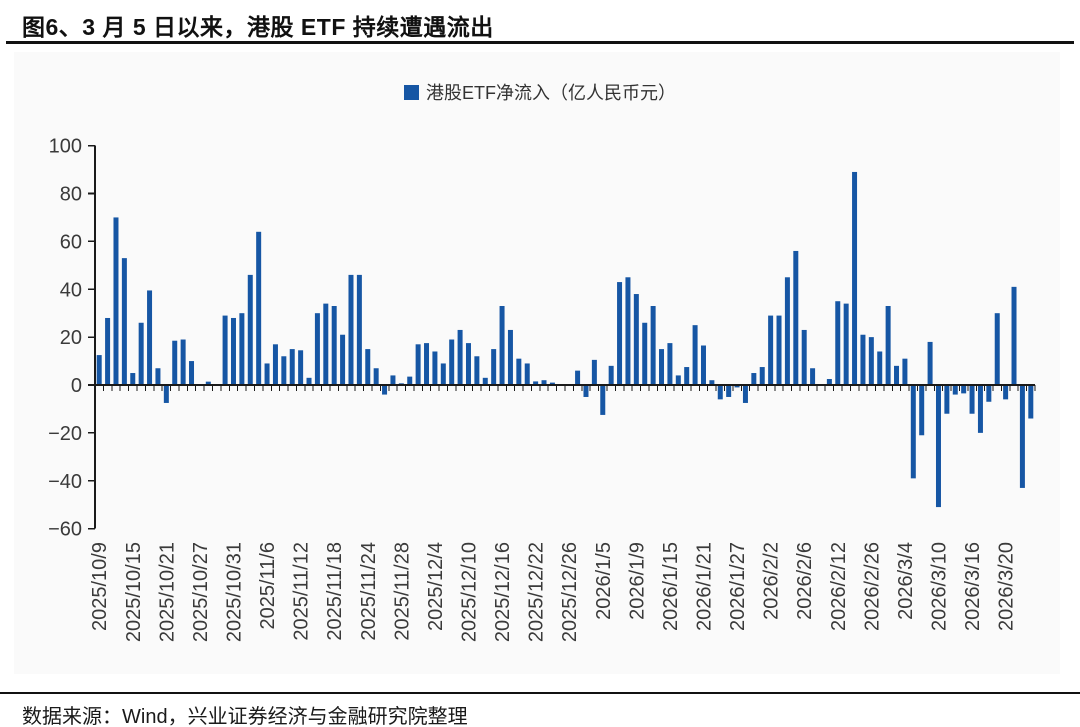 The height and width of the screenshot is (727, 1080). What do you see at coordinates (469, 592) in the screenshot?
I see `x-tick-label: 2025/12/10` at bounding box center [469, 592].